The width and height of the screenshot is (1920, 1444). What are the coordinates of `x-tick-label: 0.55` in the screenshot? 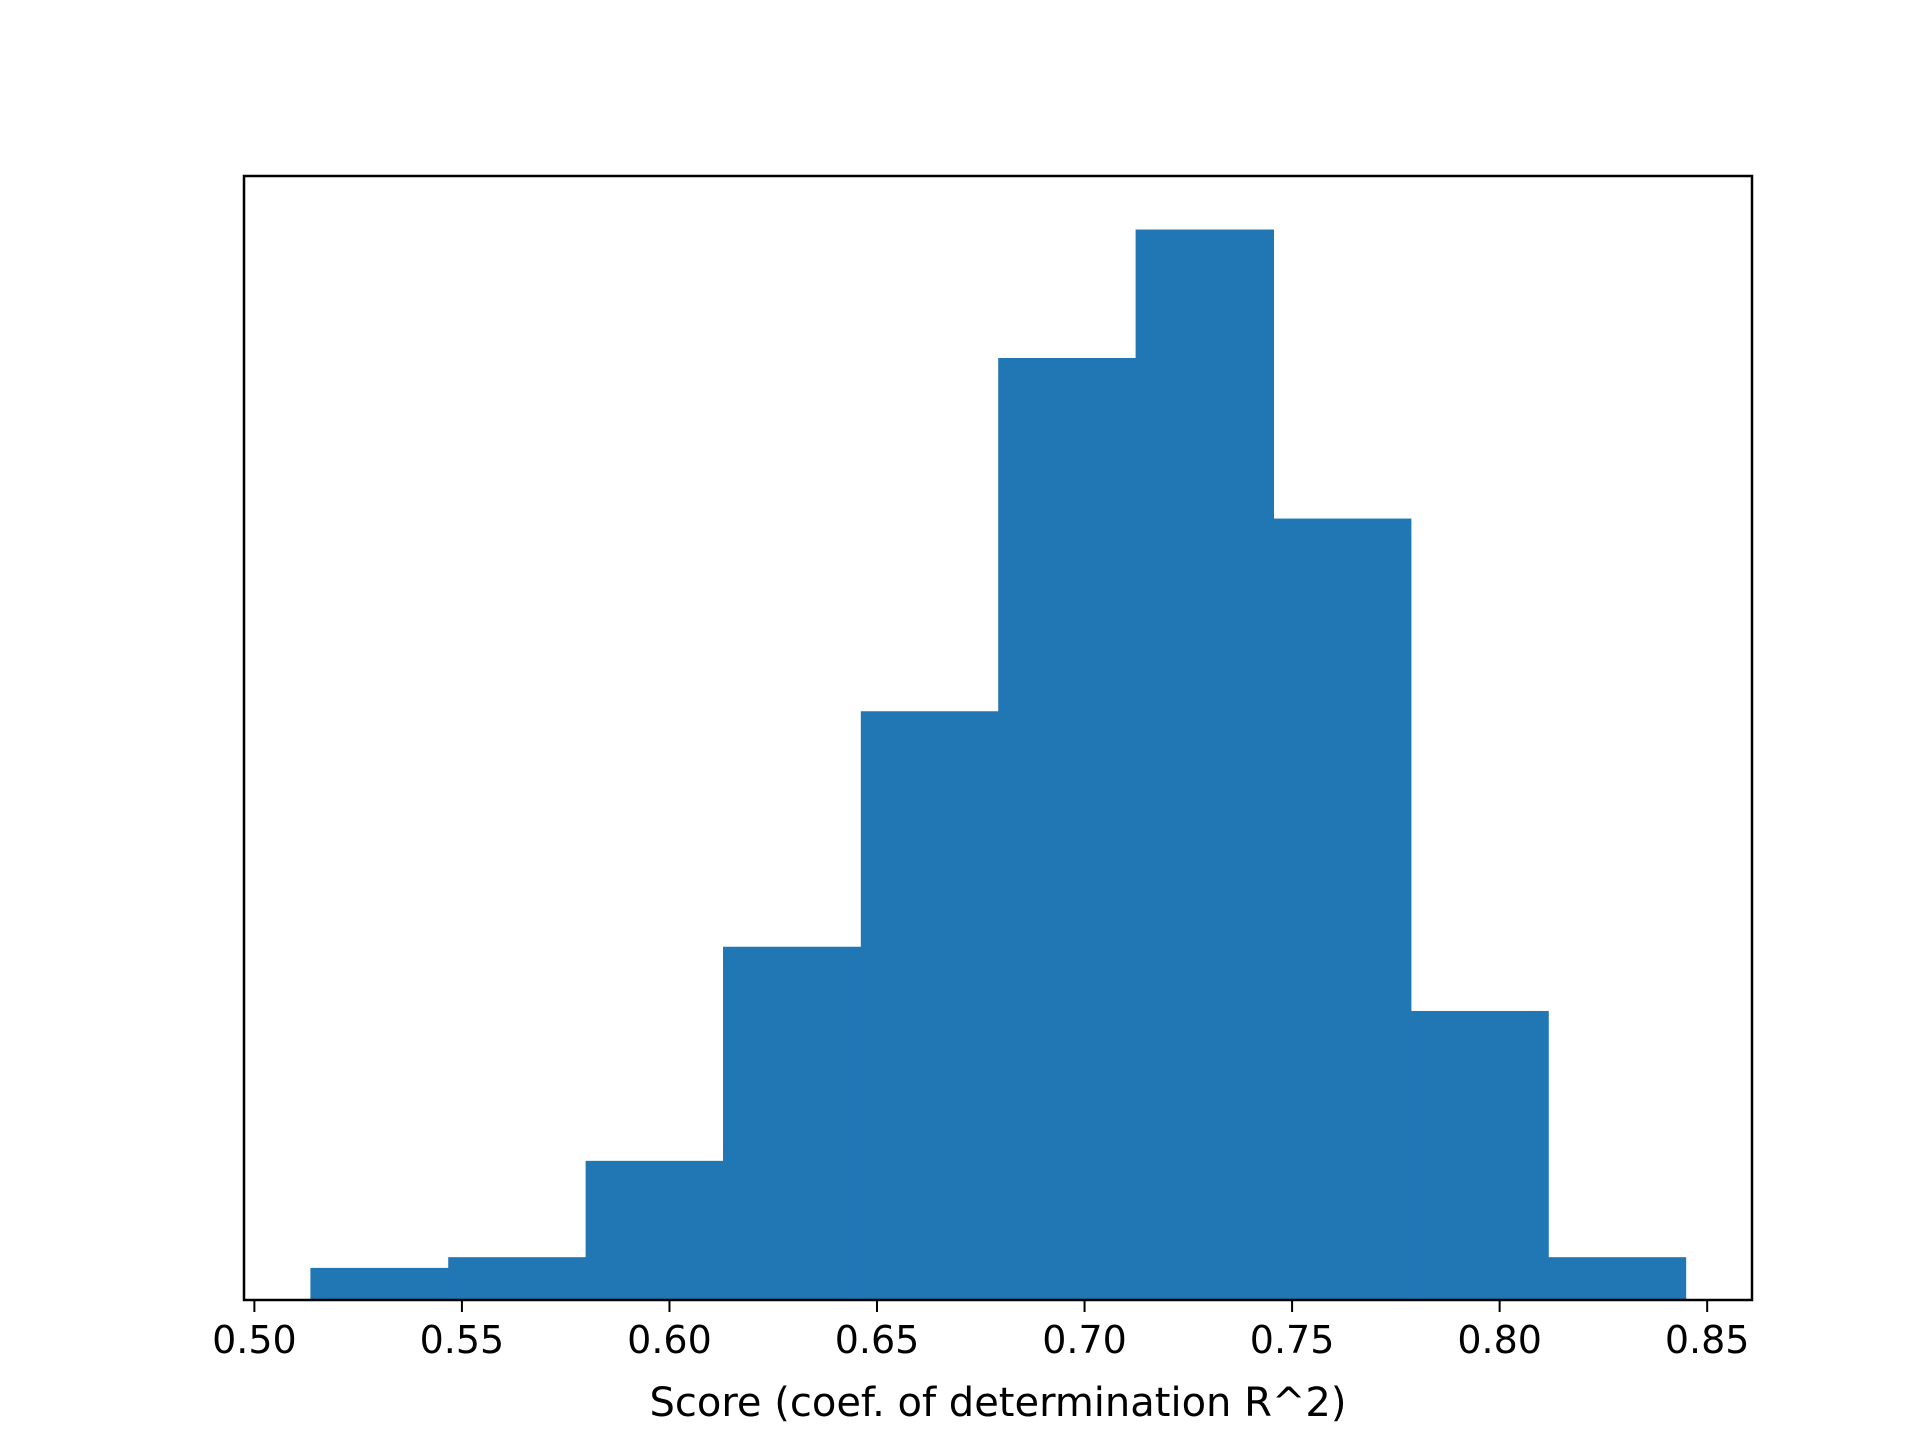 It's located at (462, 1340).